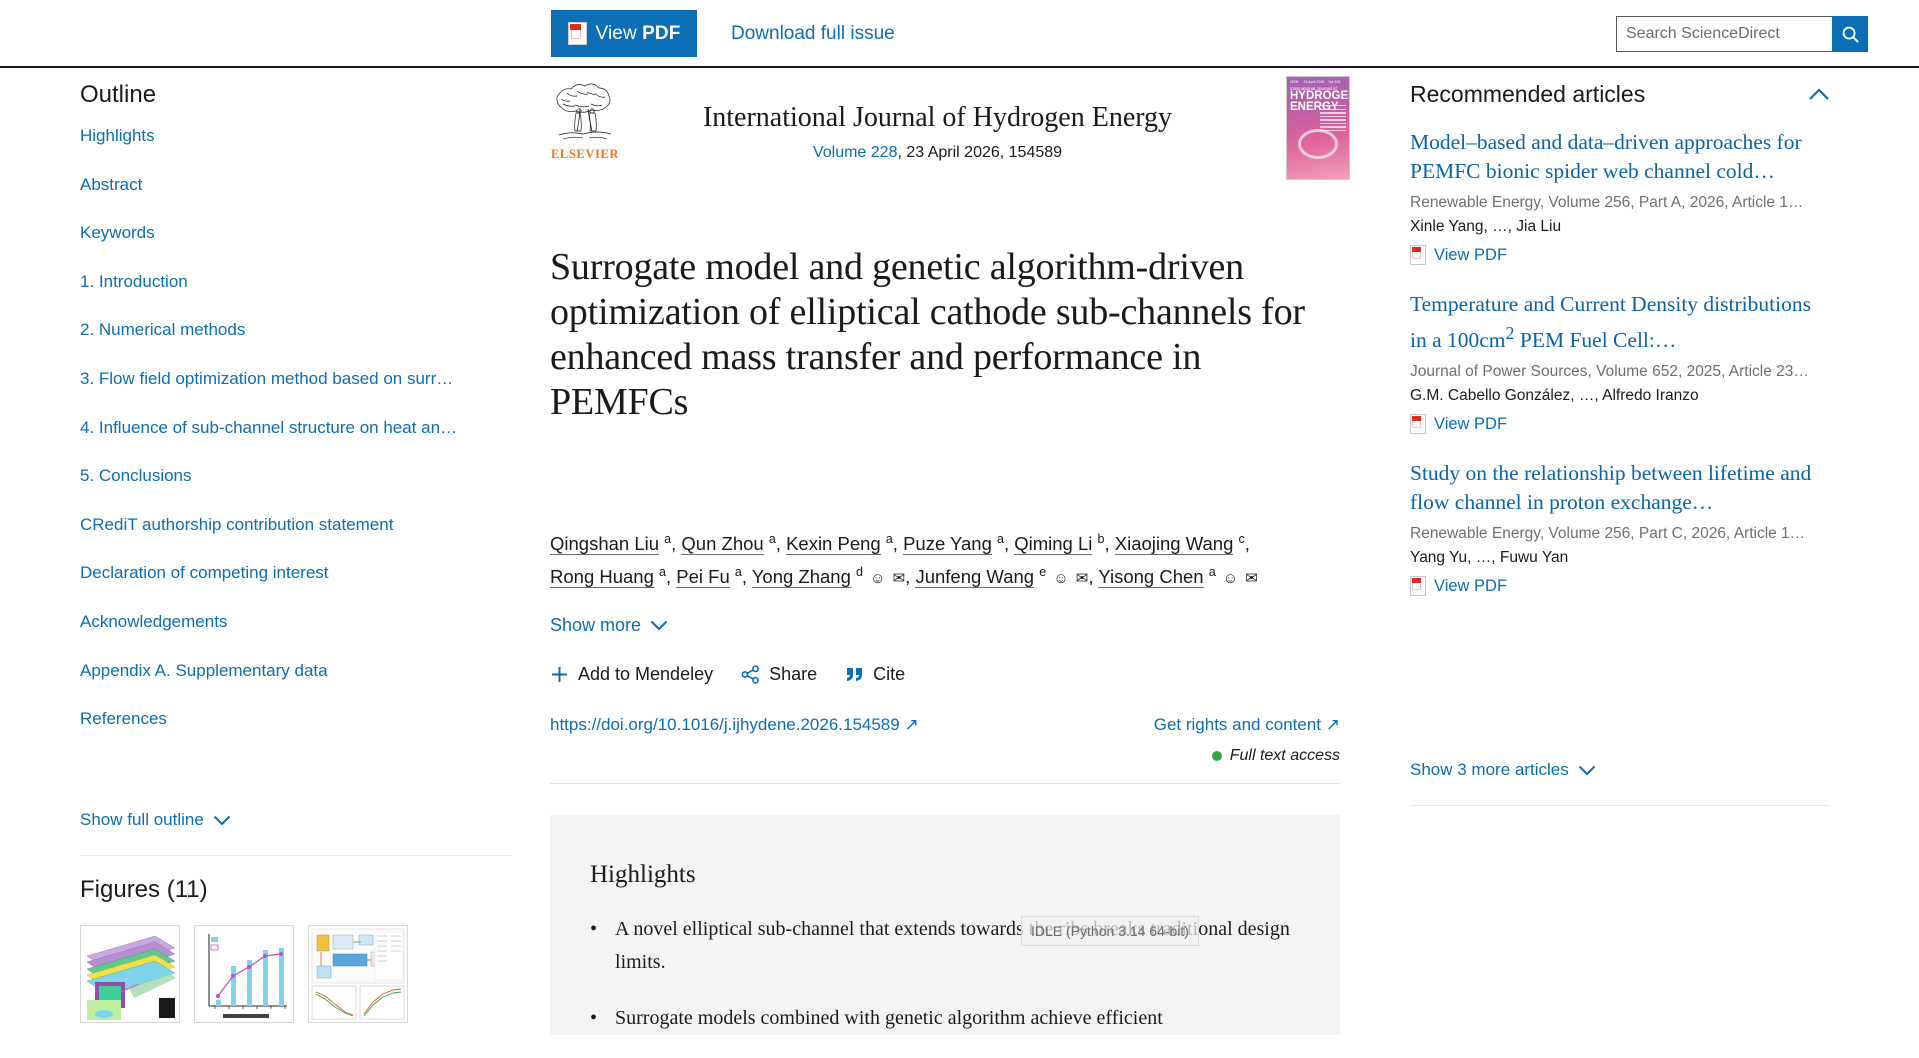 Image resolution: width=1919 pixels, height=1058 pixels. What do you see at coordinates (859, 572) in the screenshot?
I see `author-affiliation: d` at bounding box center [859, 572].